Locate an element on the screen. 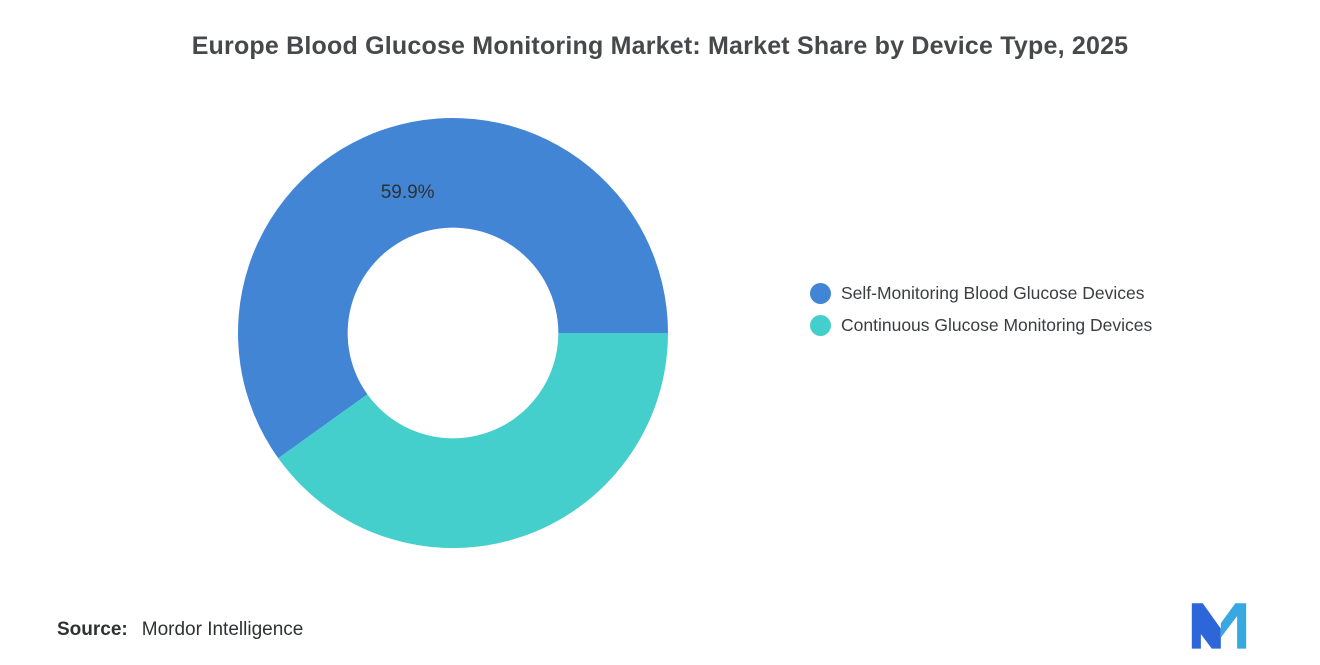 The image size is (1320, 665). donut-slice-labels: 59.9% is located at coordinates (408, 192).